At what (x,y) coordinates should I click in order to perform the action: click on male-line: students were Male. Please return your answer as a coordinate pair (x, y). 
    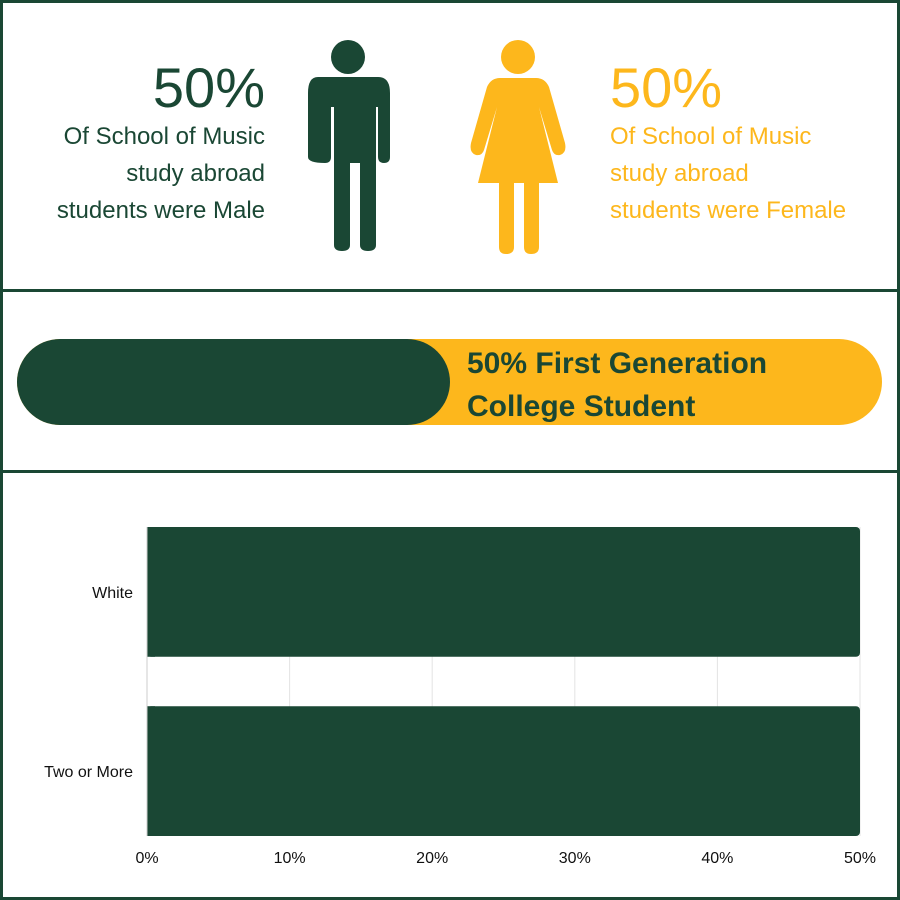
    Looking at the image, I should click on (160, 210).